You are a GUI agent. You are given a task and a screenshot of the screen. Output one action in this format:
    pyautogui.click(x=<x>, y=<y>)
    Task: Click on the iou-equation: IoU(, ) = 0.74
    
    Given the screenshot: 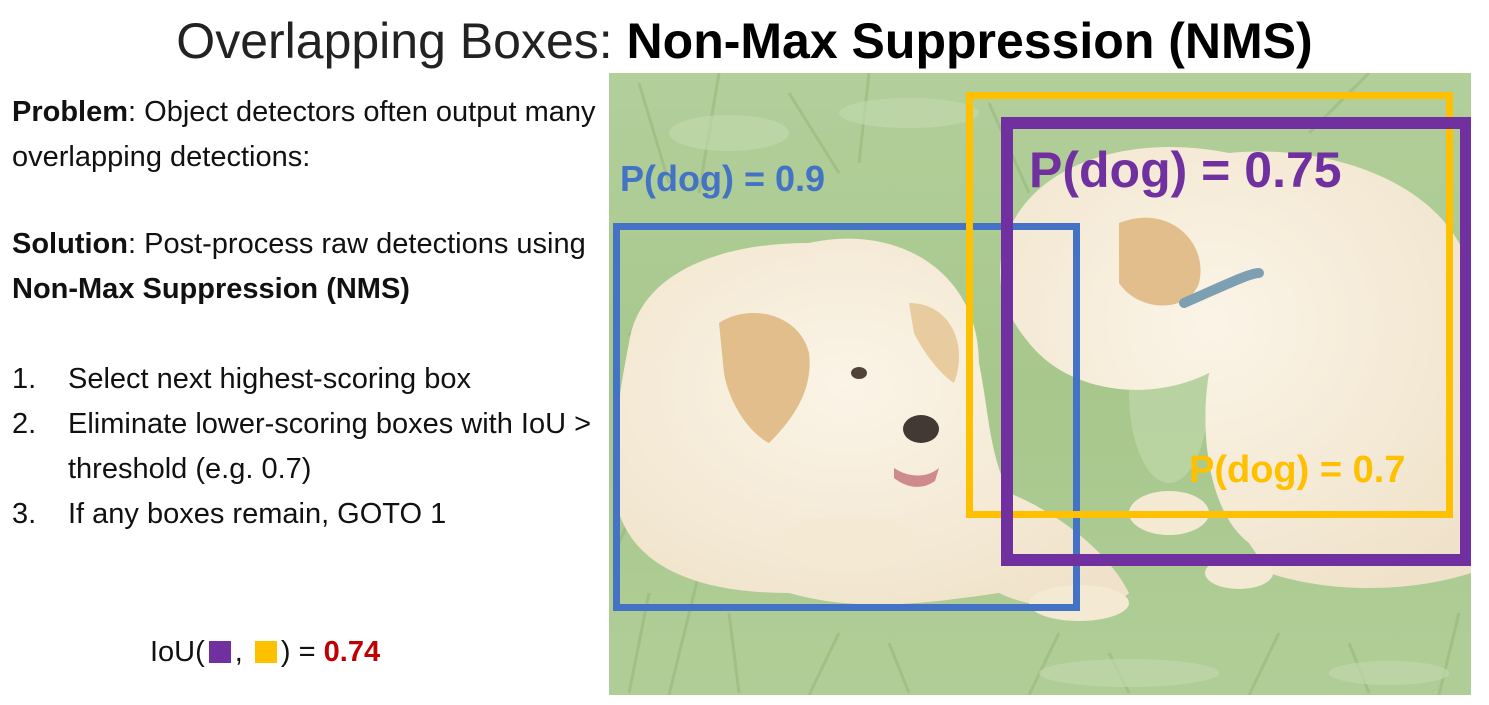 What is the action you would take?
    pyautogui.click(x=265, y=652)
    